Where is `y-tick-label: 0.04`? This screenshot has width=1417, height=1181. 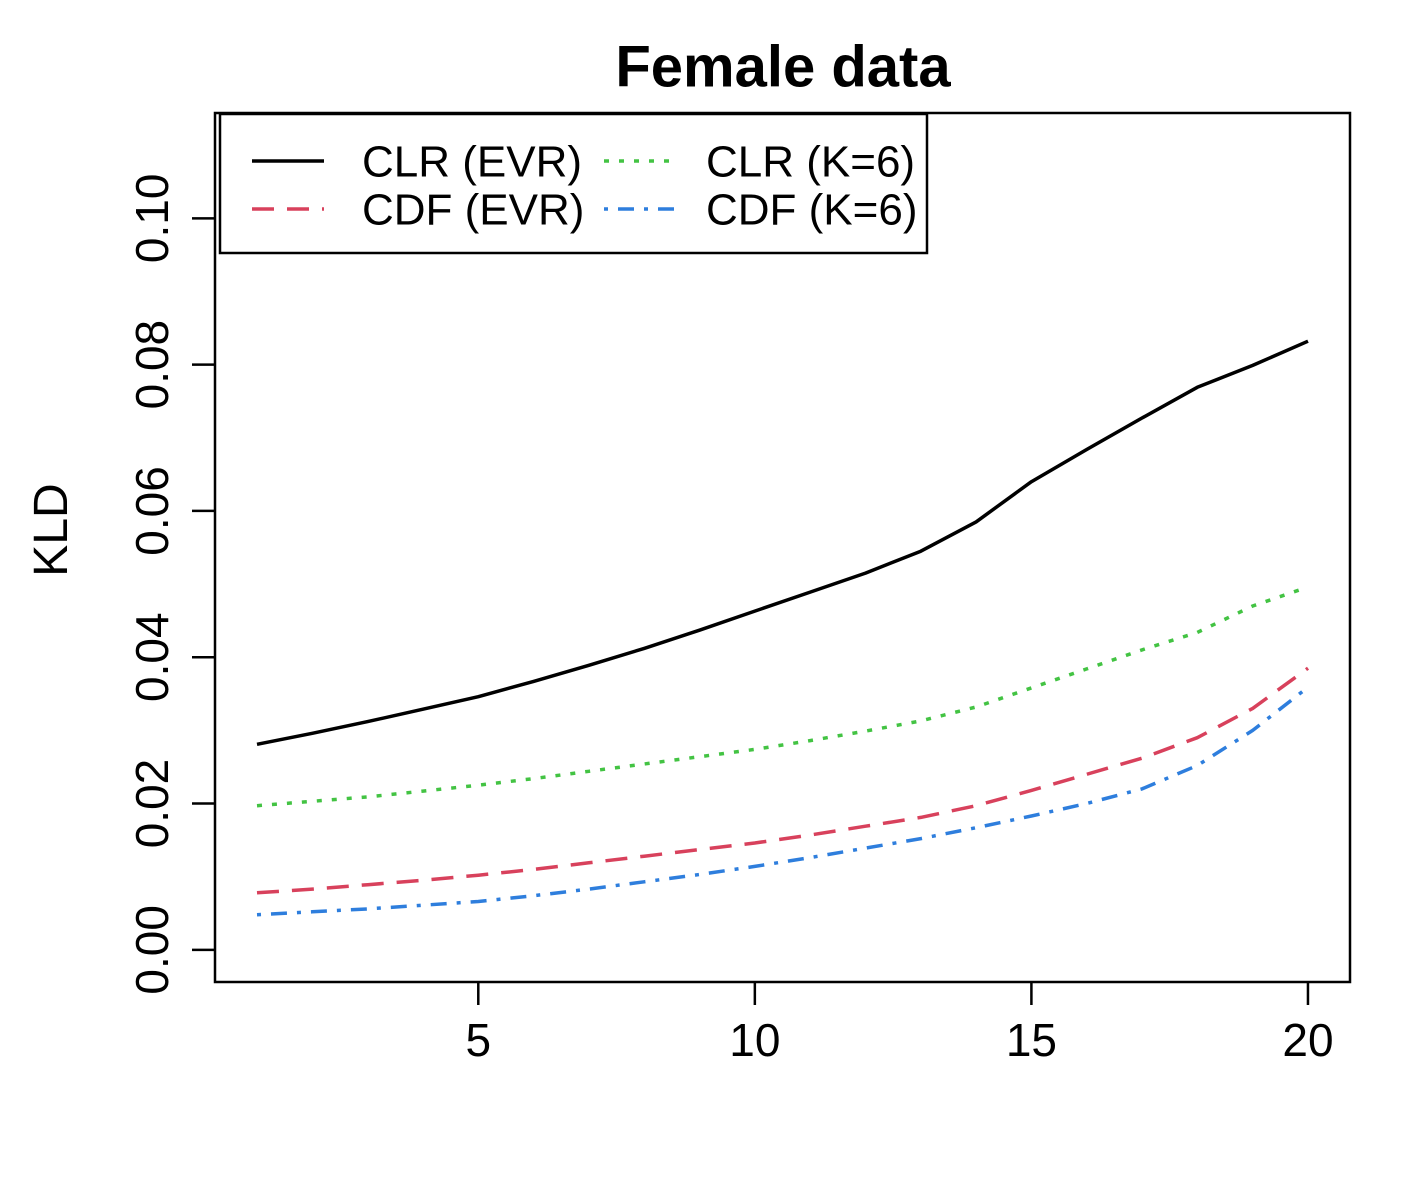
y-tick-label: 0.04 is located at coordinates (152, 657).